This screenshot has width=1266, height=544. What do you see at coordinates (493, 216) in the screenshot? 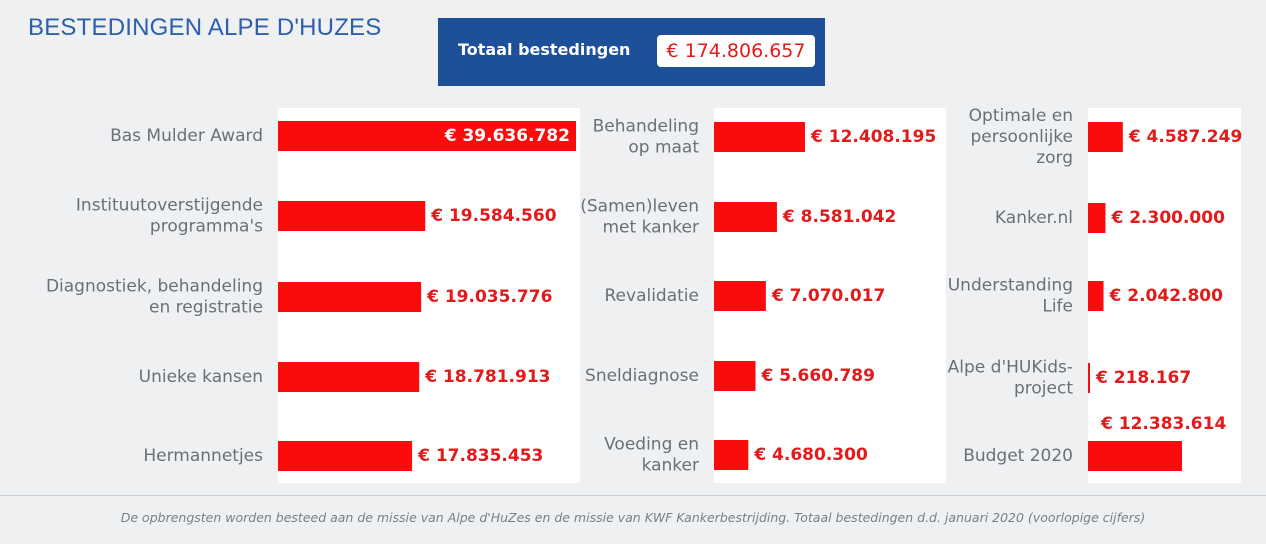
I see `bar-value-label: € 19.584.560` at bounding box center [493, 216].